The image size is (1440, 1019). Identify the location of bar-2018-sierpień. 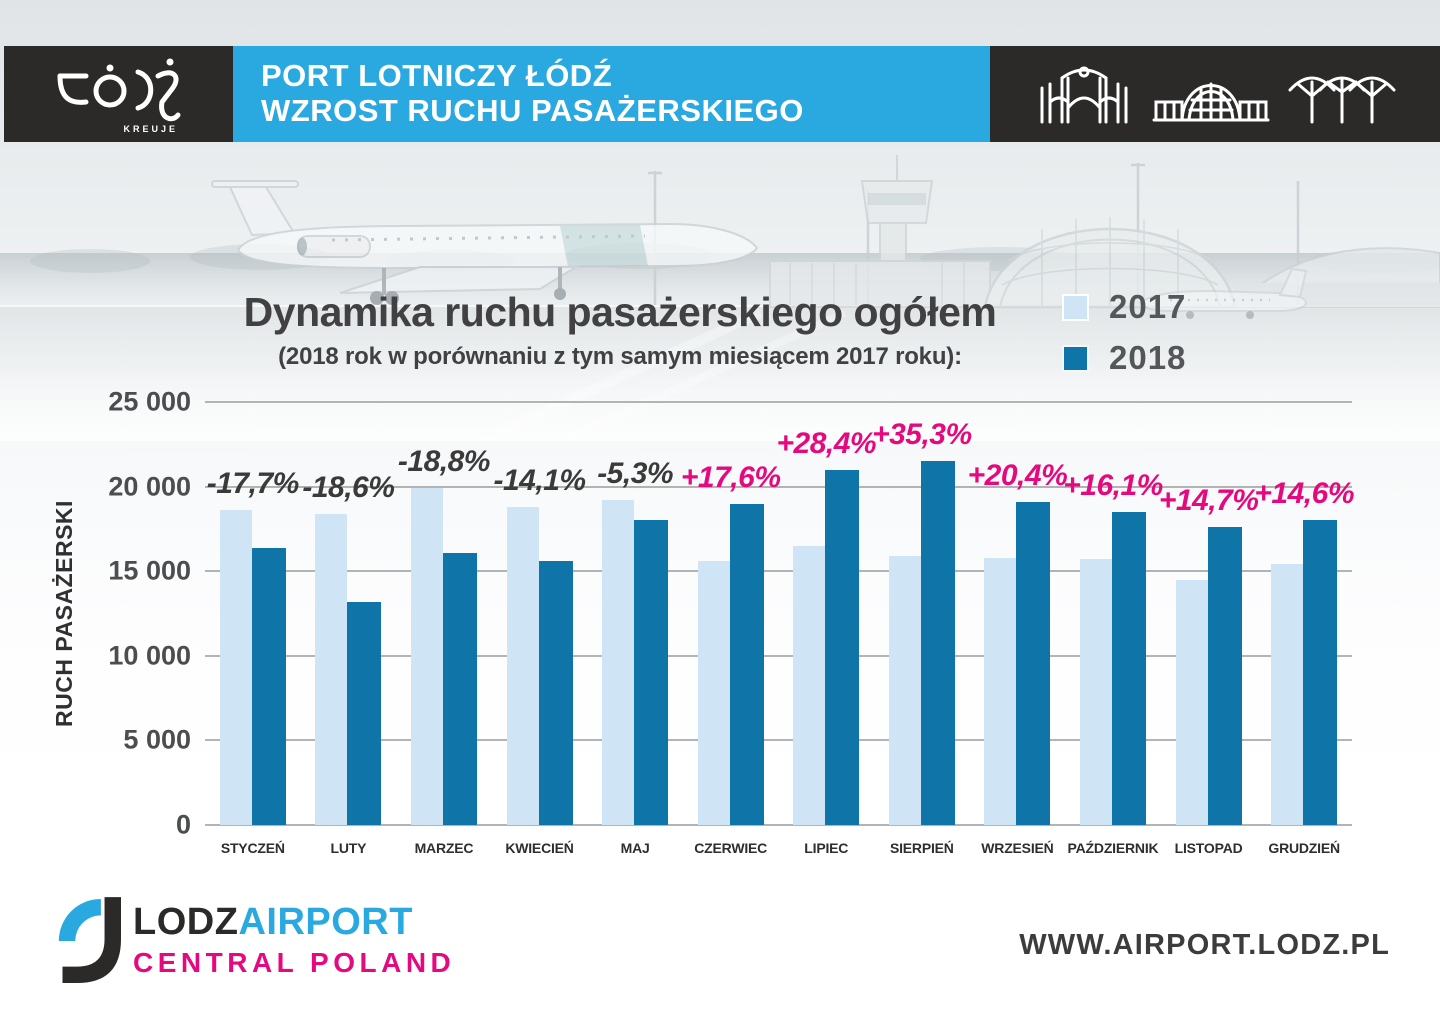
(937, 643).